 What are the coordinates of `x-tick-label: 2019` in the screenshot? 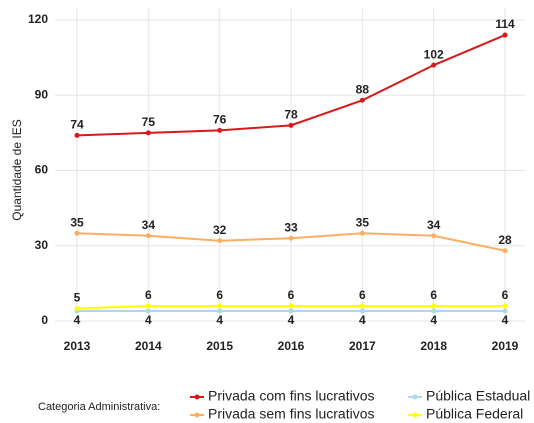 It's located at (505, 346).